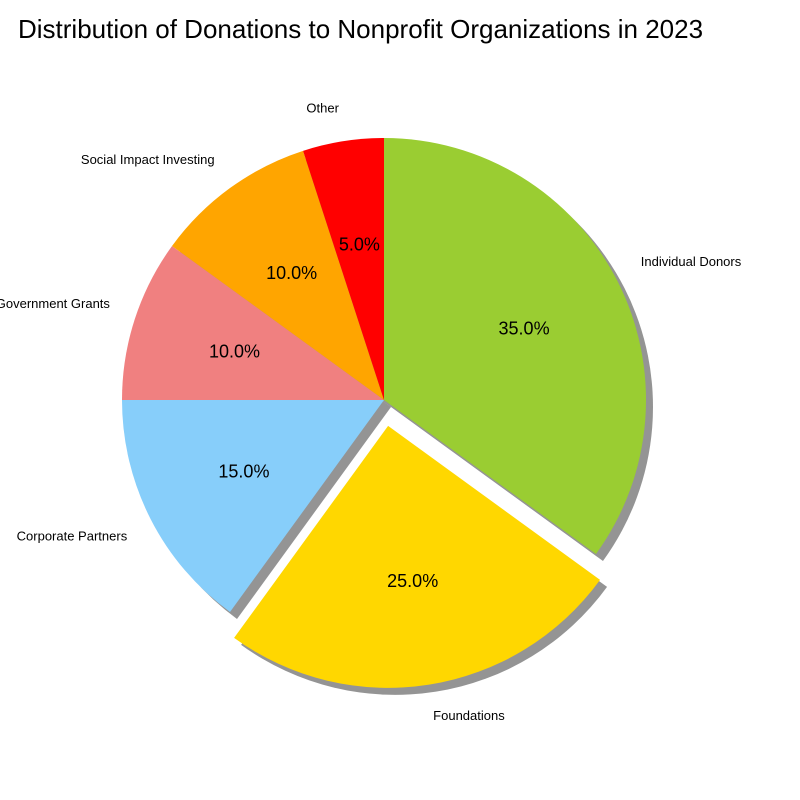 Image resolution: width=800 pixels, height=800 pixels. I want to click on category-label-individual-donors: Individual Donors, so click(691, 261).